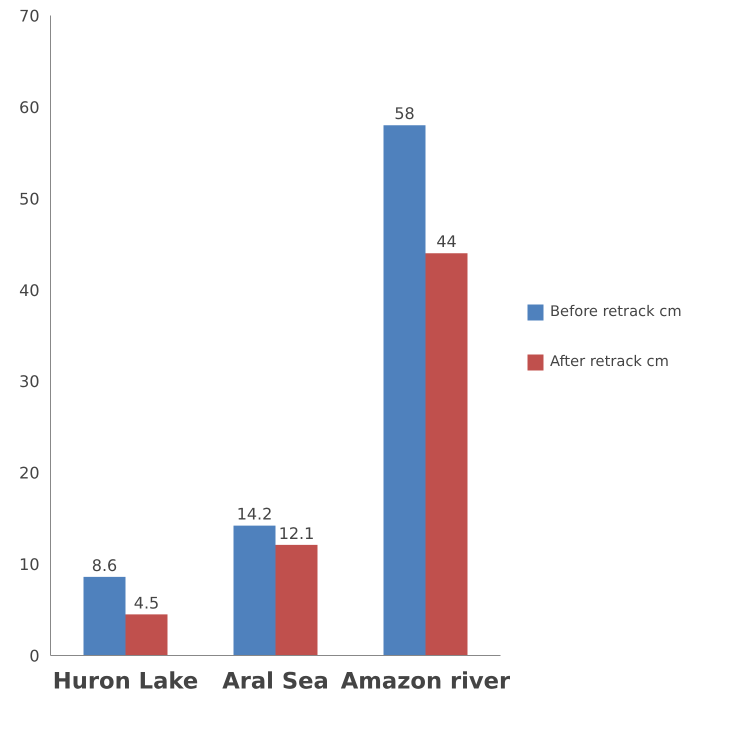 The width and height of the screenshot is (748, 742). What do you see at coordinates (29, 198) in the screenshot?
I see `y-tick-label: 50` at bounding box center [29, 198].